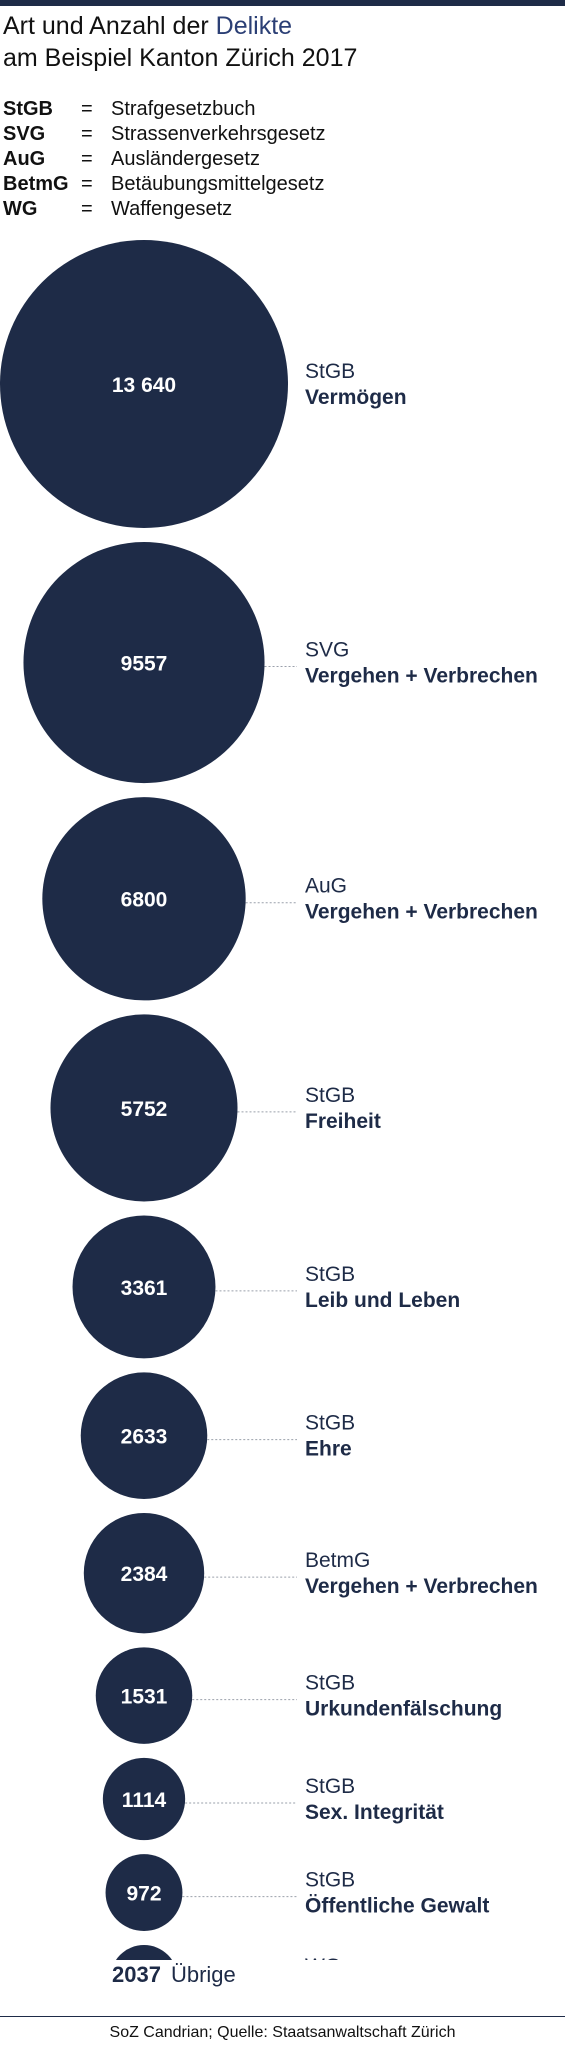 The image size is (565, 2048). What do you see at coordinates (218, 134) in the screenshot?
I see `legend-full: Strassenverkehrsgesetz` at bounding box center [218, 134].